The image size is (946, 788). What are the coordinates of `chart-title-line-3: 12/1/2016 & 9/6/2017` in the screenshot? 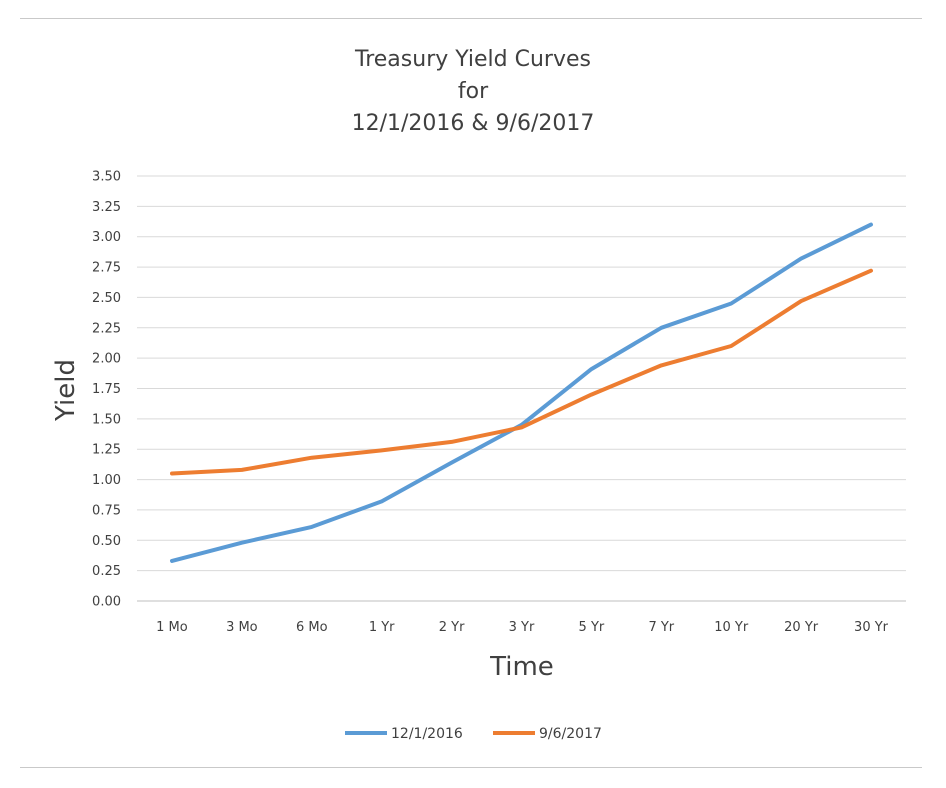 It's located at (473, 123).